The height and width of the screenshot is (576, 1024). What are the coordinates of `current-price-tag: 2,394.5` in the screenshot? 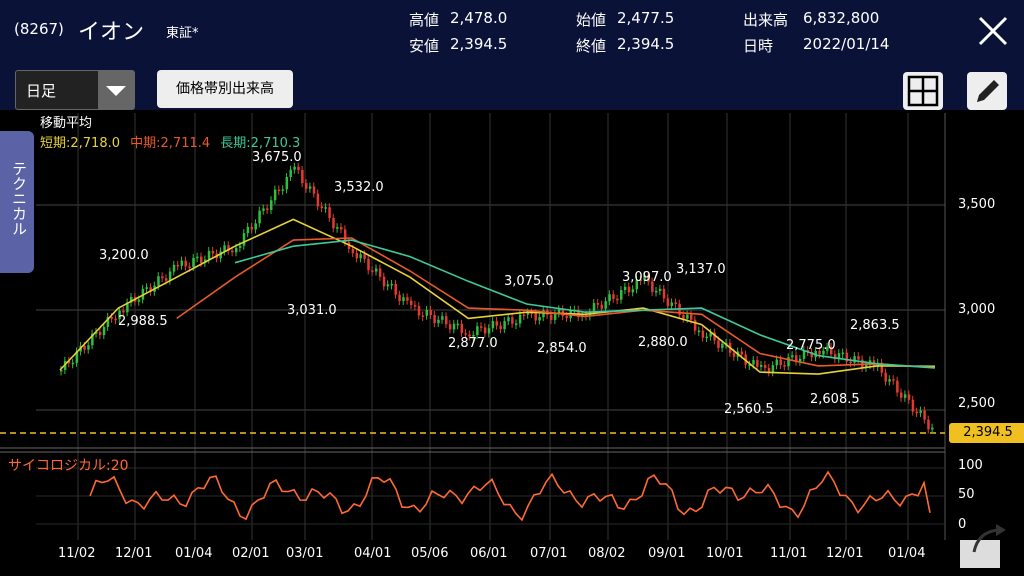 It's located at (986, 433).